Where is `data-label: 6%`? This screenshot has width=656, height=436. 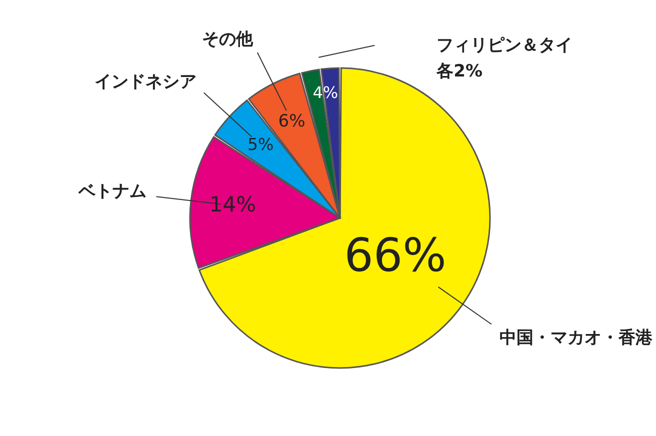
data-label: 6% is located at coordinates (292, 121).